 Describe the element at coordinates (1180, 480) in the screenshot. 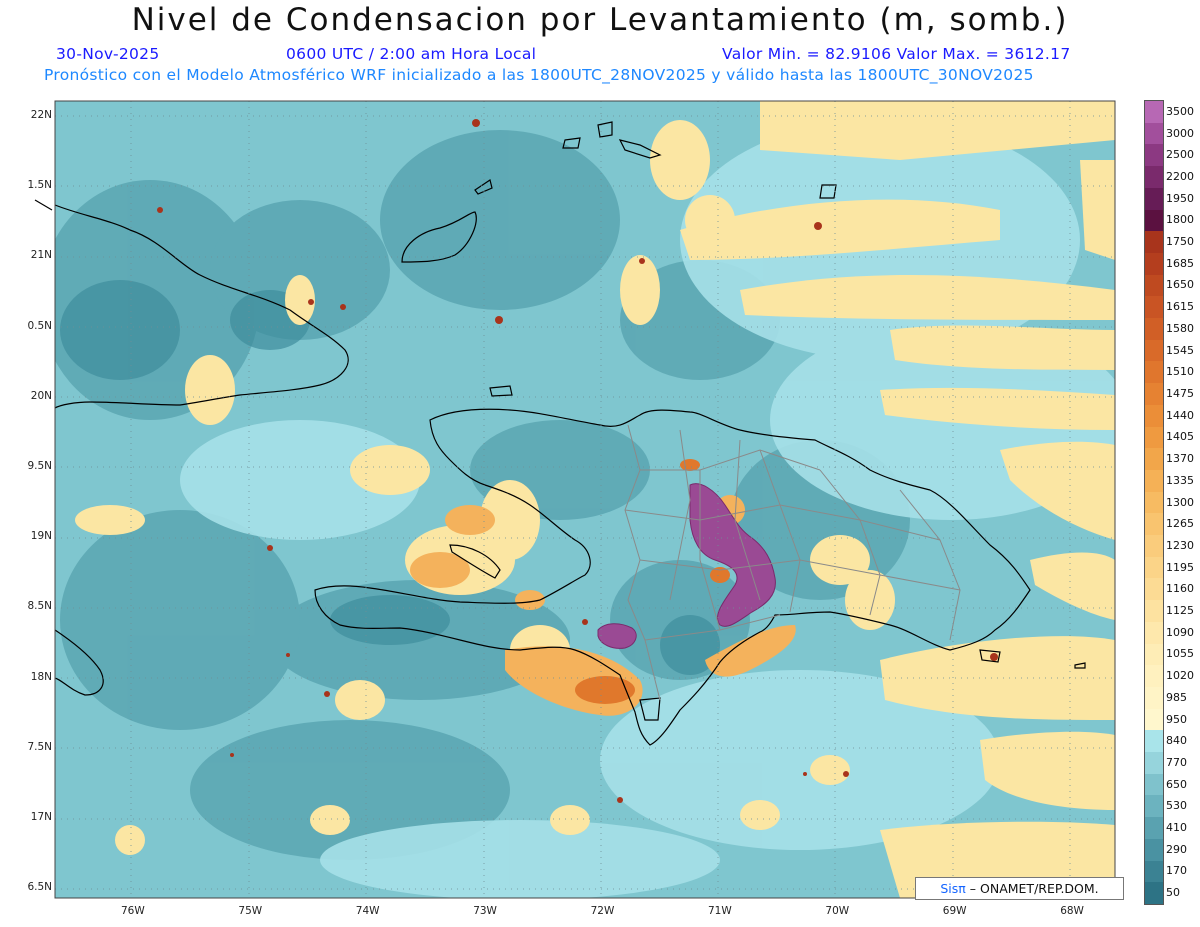

I see `colorbar-label: 1335` at that location.